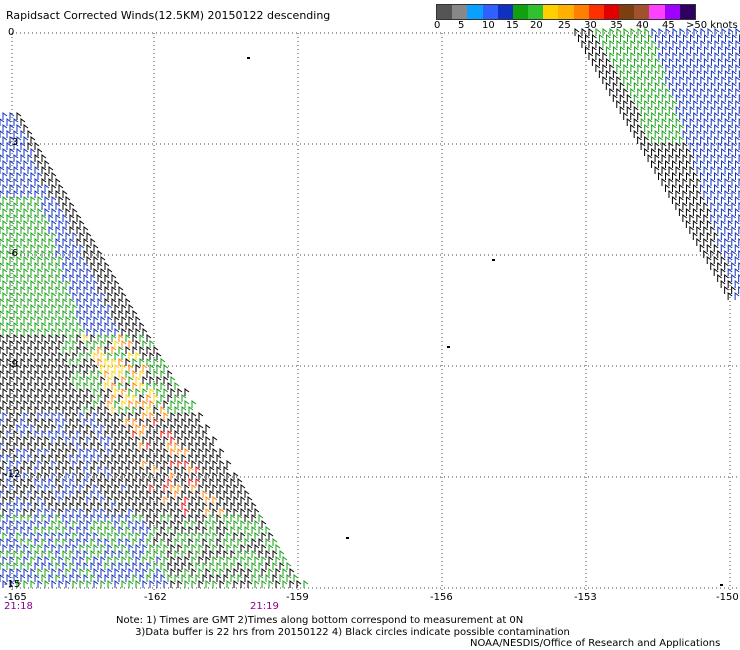 This screenshot has width=740, height=650. I want to click on isolated-barb, so click(721, 585).